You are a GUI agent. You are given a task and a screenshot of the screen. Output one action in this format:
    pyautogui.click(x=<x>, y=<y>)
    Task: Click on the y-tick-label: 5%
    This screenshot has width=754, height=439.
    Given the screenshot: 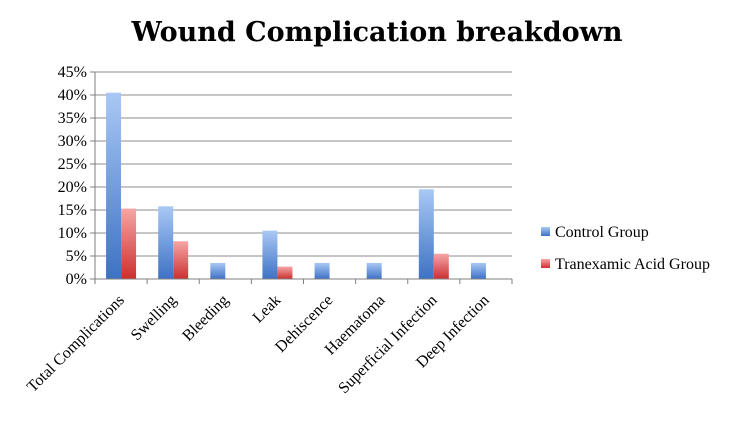 What is the action you would take?
    pyautogui.click(x=76, y=256)
    